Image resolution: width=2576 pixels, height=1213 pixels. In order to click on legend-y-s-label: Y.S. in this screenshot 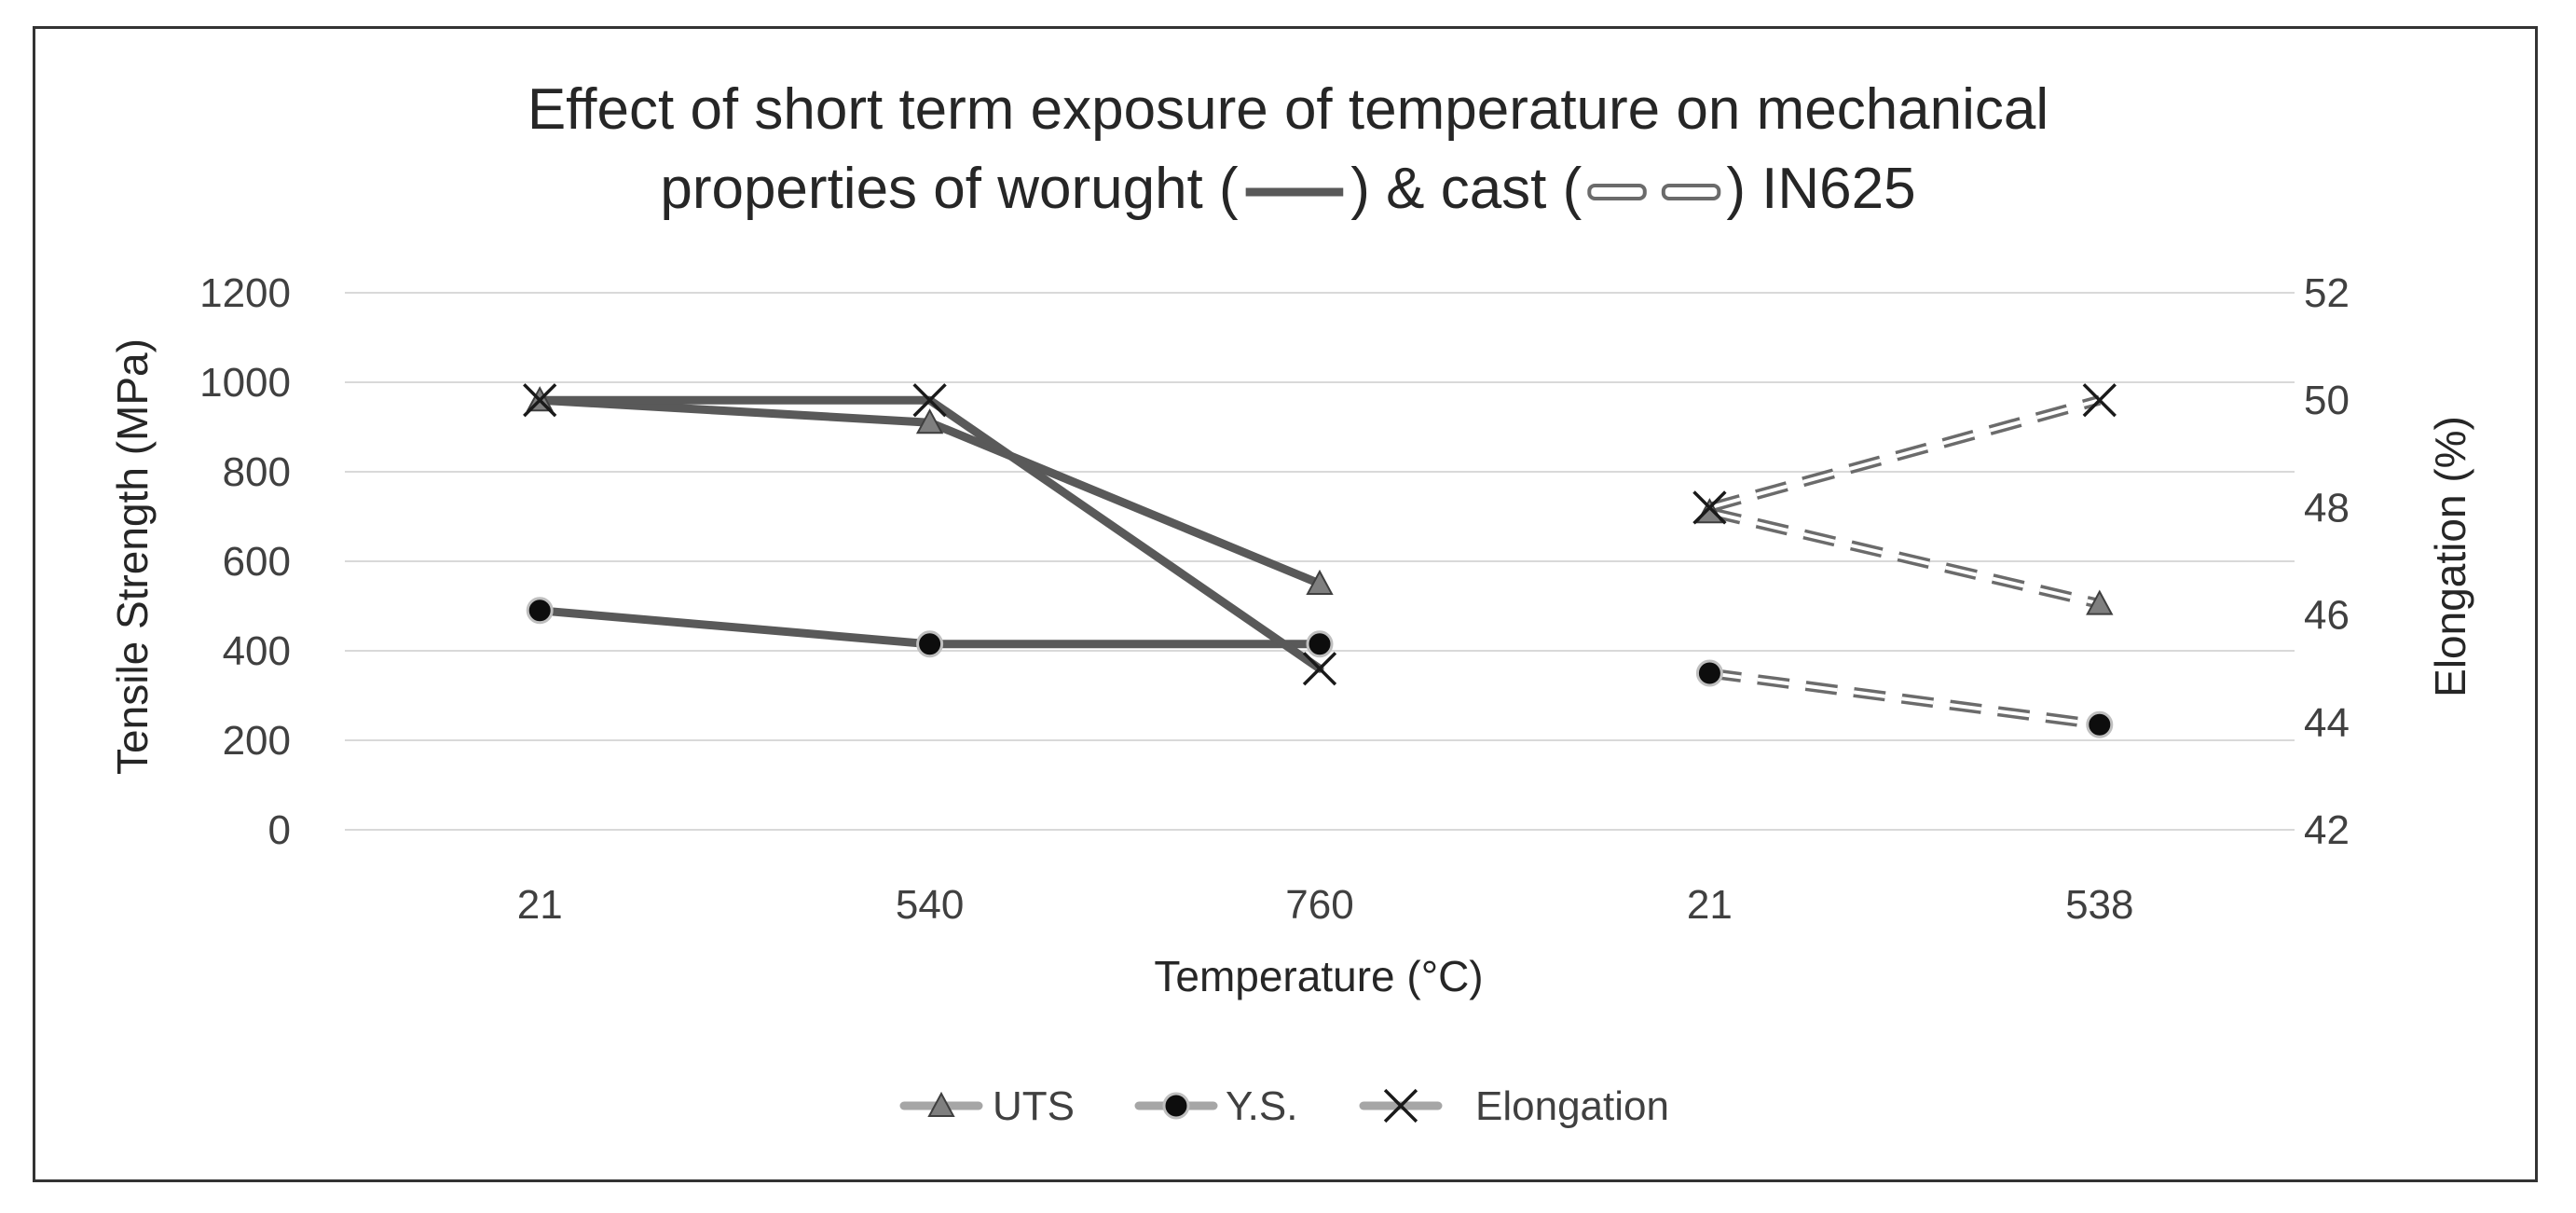, I will do `click(1261, 1106)`.